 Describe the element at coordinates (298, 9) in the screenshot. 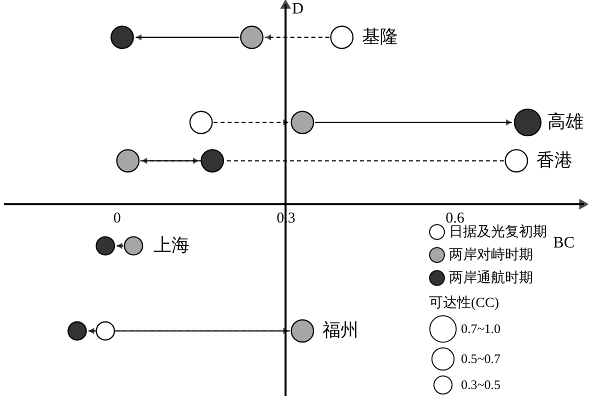

I see `y-axis-title: D` at that location.